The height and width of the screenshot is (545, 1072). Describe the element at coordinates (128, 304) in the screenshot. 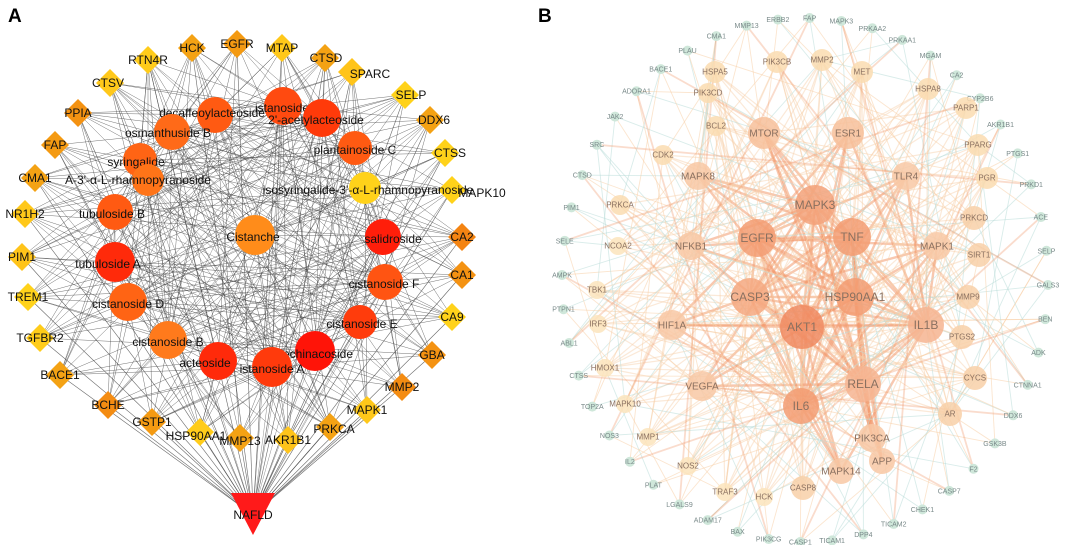

I see `compound-label: cistanoside D` at that location.